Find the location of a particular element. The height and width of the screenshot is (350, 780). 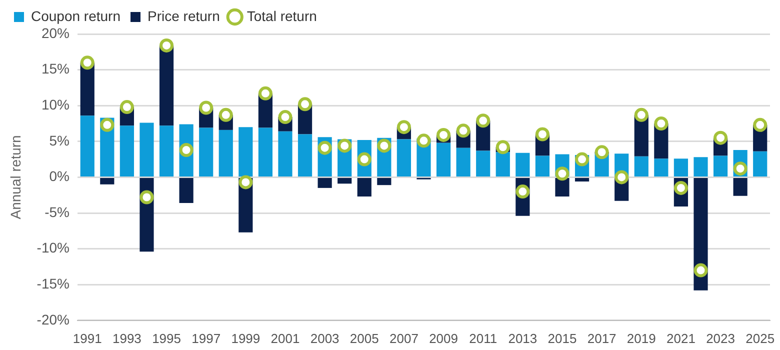

x-tick-label: 2021 is located at coordinates (681, 338).